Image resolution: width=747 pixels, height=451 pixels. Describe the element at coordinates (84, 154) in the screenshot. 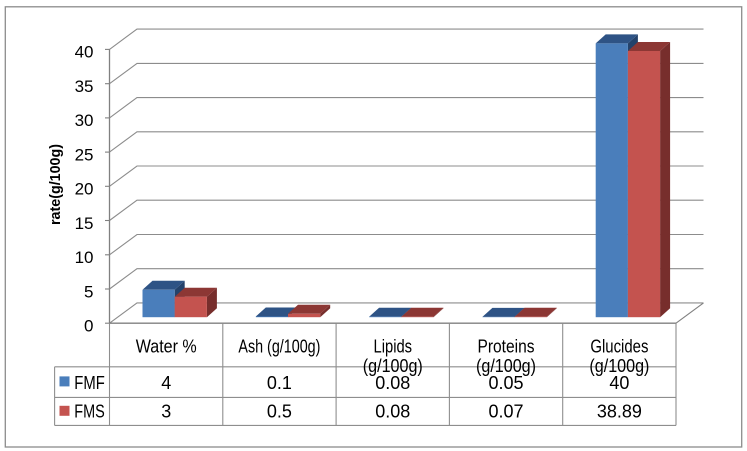

I see `svg-text: 25` at that location.